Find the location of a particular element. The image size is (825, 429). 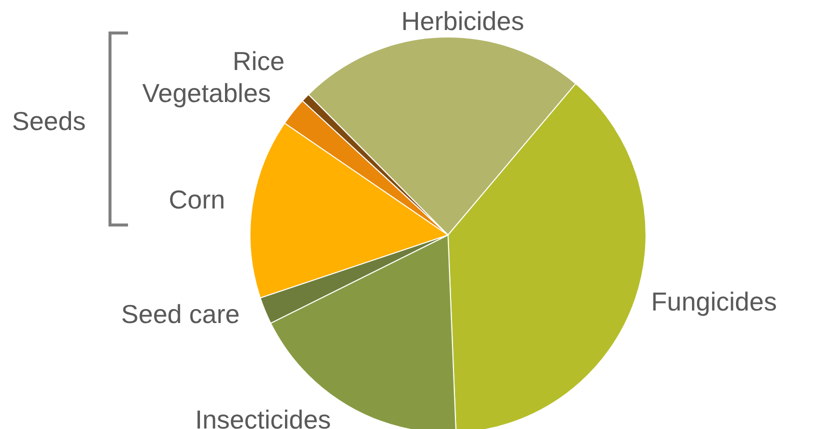

slice-label: Insecticides is located at coordinates (263, 416).